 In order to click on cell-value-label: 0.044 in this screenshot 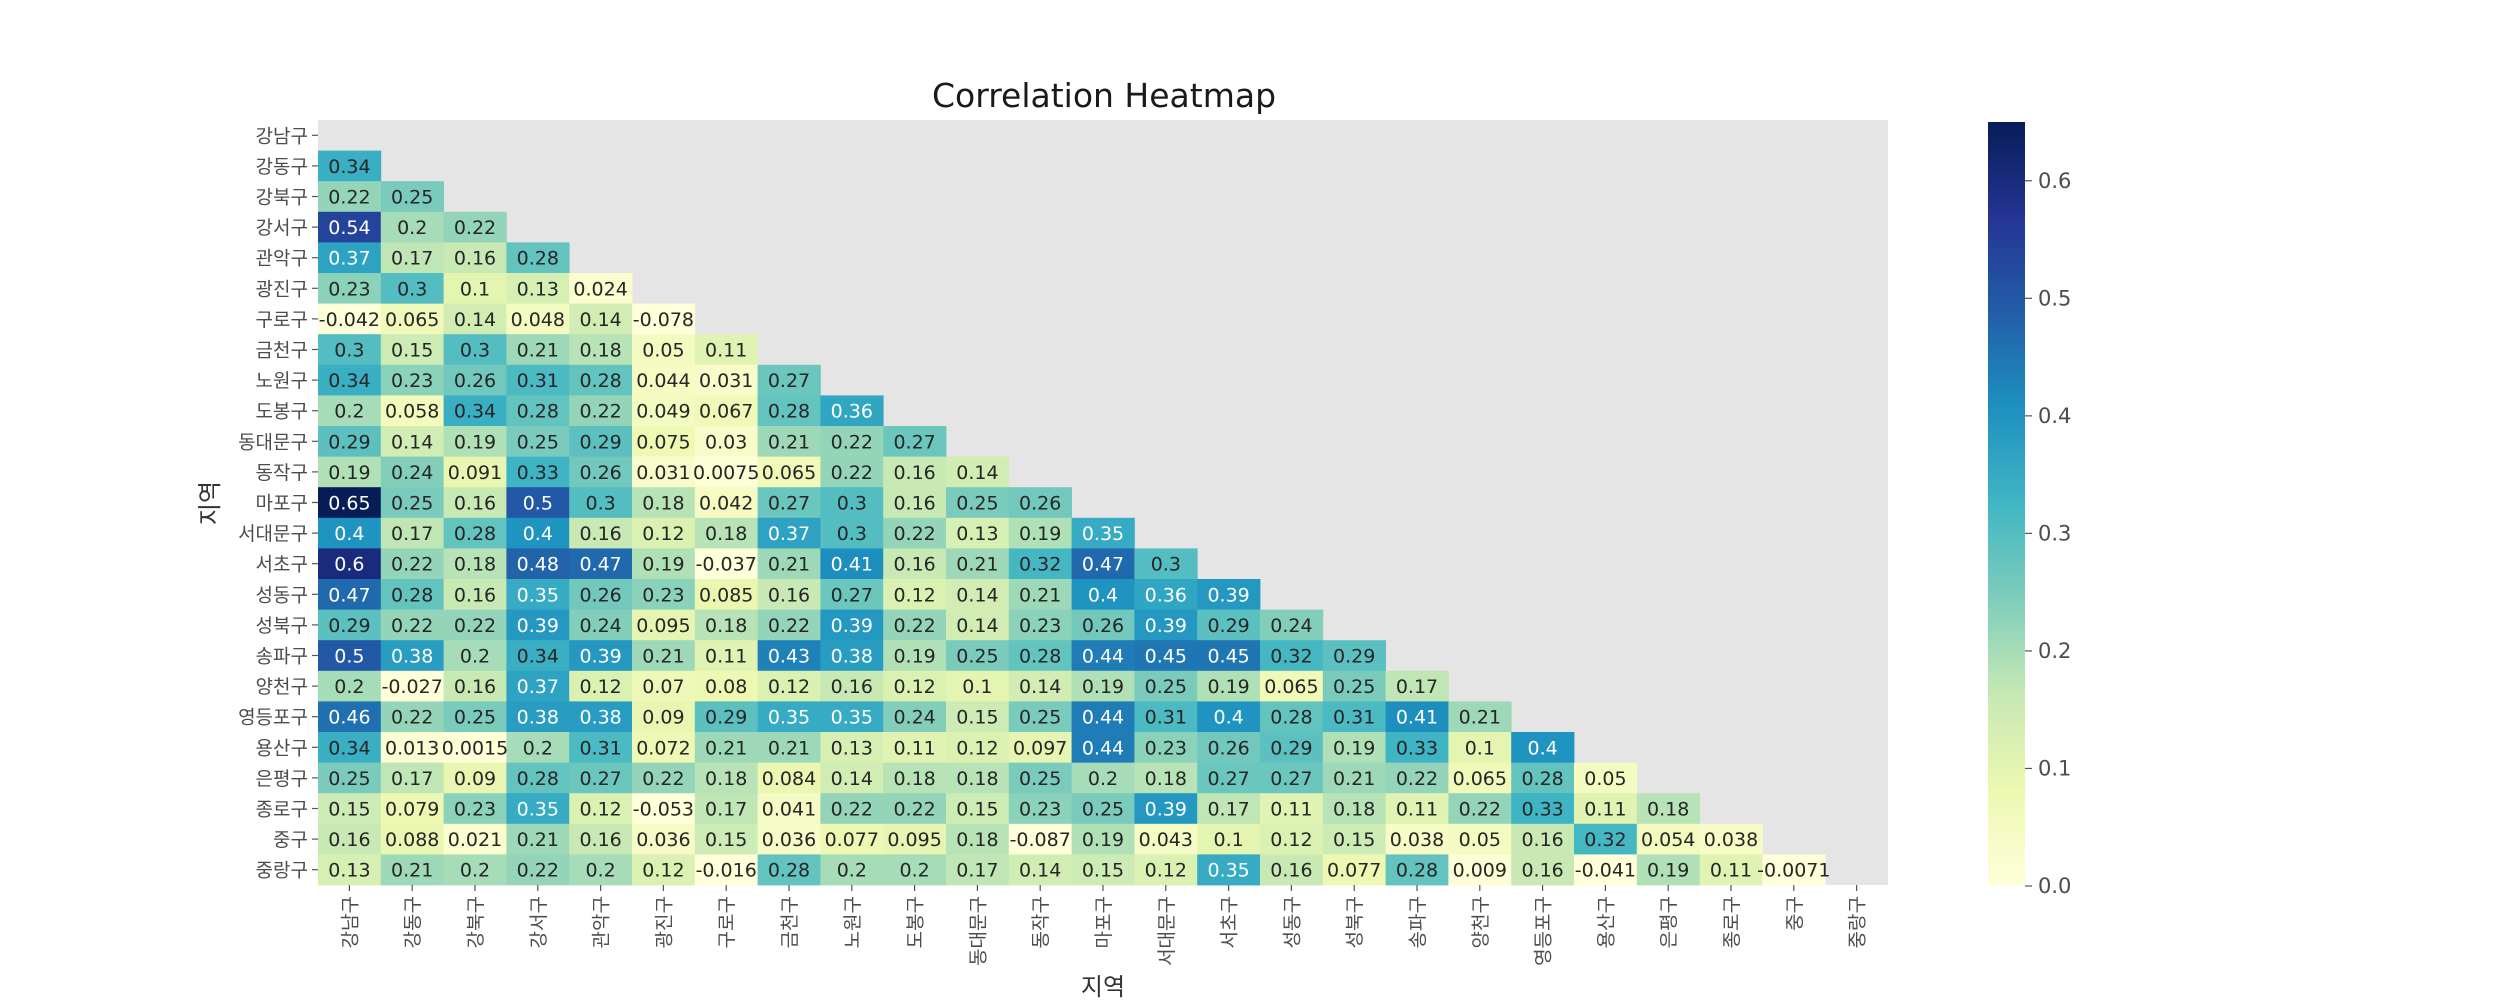, I will do `click(663, 381)`.